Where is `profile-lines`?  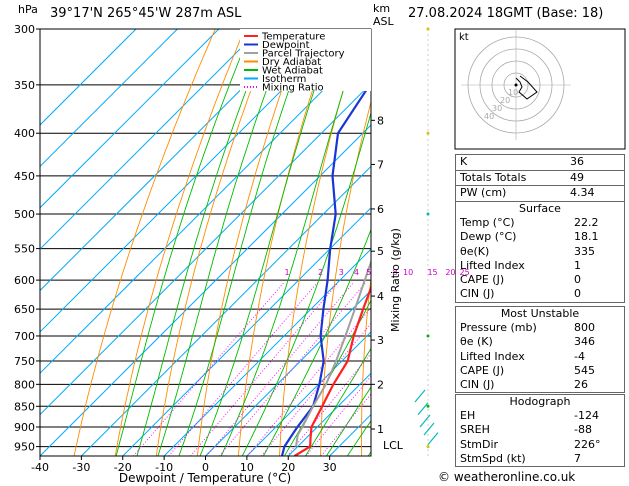
profile-lines is located at coordinates (325, 267).